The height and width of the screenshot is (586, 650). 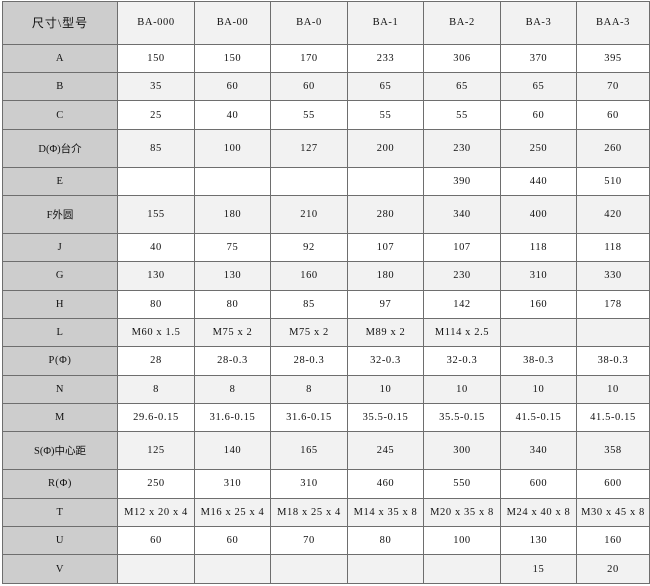 What do you see at coordinates (385, 148) in the screenshot?
I see `table-cell: 200` at bounding box center [385, 148].